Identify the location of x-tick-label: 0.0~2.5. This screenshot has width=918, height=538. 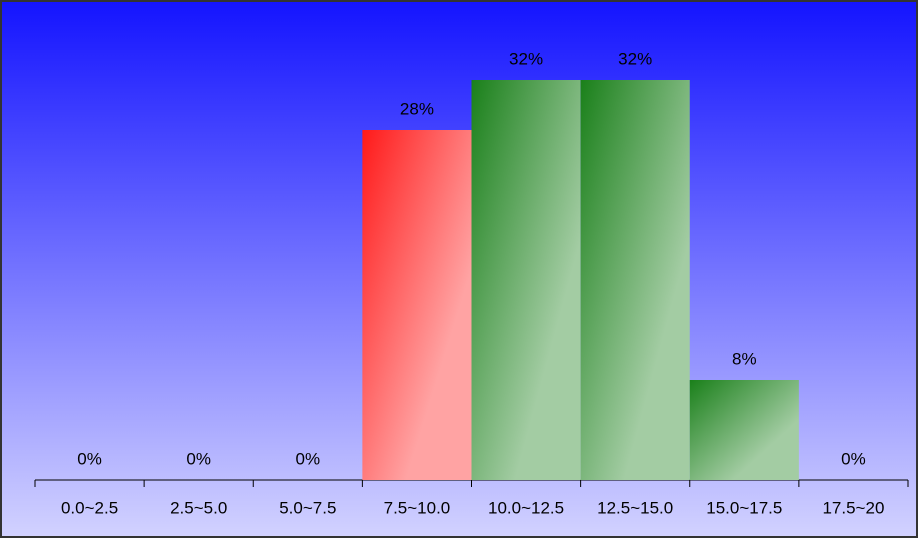
(89, 507).